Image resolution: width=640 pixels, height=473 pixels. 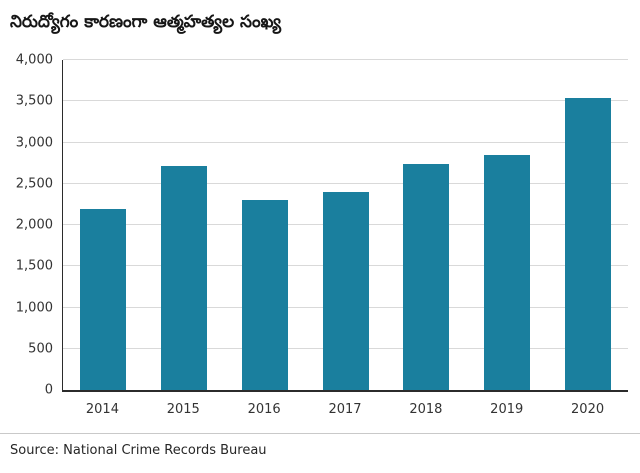 I want to click on x-tick-label: 2017, so click(x=345, y=409).